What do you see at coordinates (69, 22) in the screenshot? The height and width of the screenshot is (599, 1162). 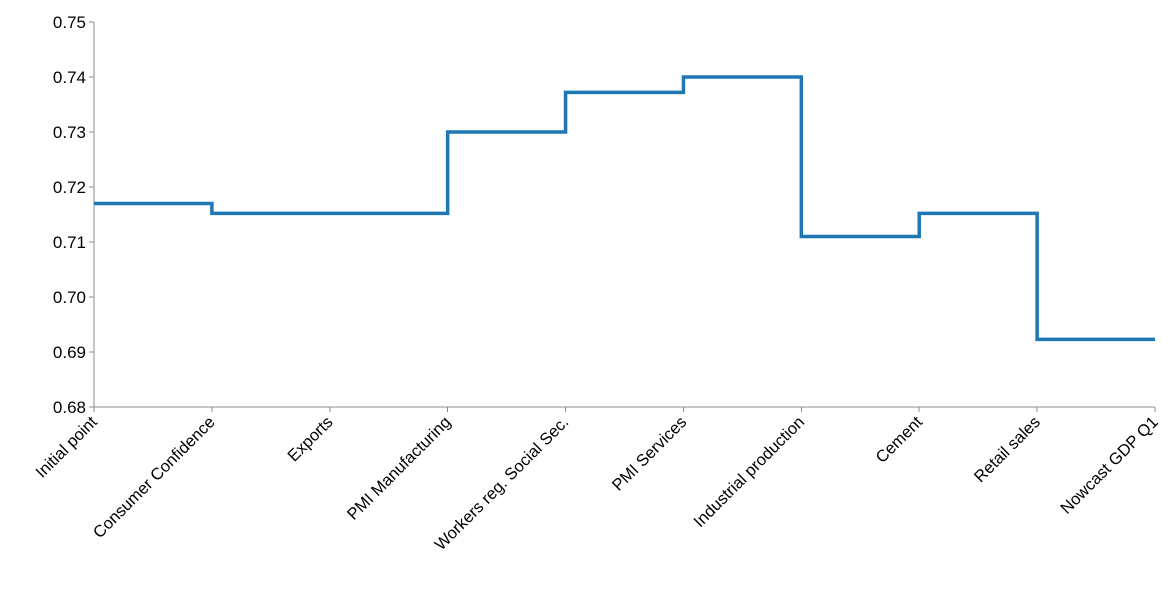 I see `y-tick-label: 0.75` at bounding box center [69, 22].